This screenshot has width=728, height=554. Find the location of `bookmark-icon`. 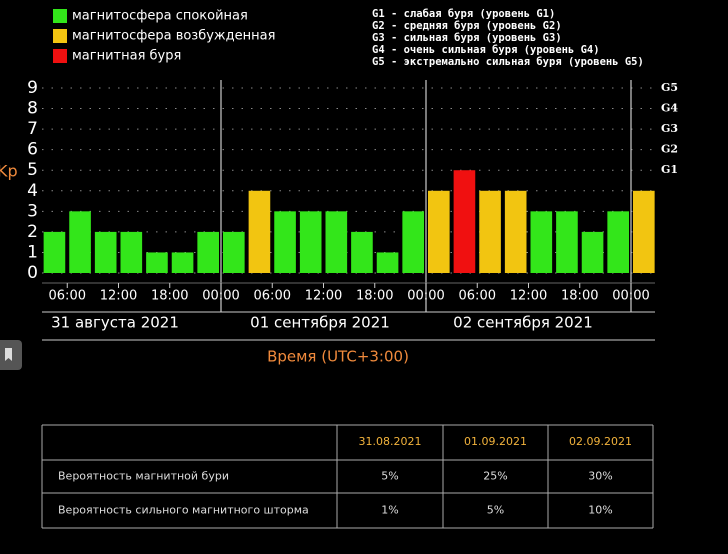

bookmark-icon is located at coordinates (8, 354).